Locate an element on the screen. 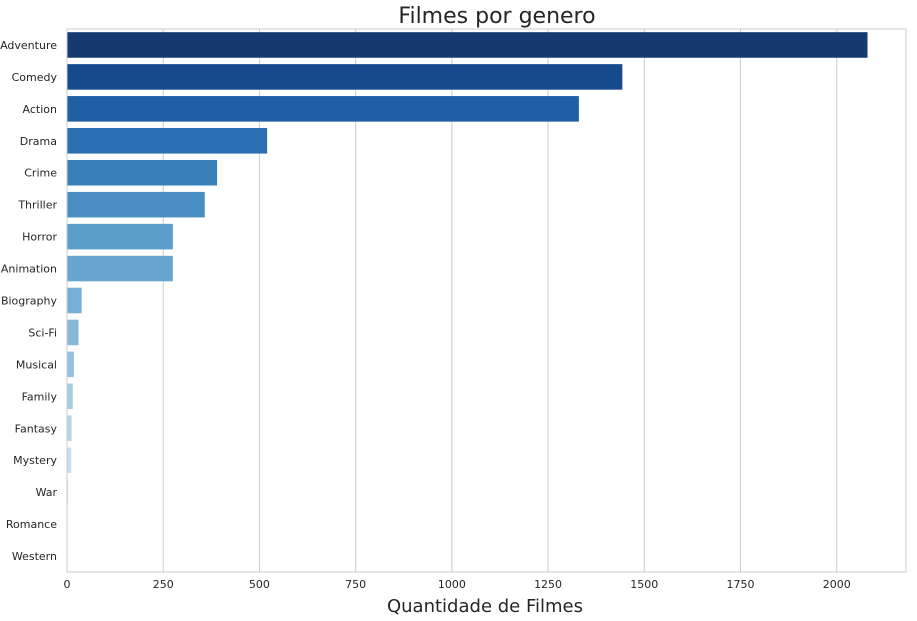 This screenshot has height=621, width=917. x-tick-label: 1250 is located at coordinates (548, 584).